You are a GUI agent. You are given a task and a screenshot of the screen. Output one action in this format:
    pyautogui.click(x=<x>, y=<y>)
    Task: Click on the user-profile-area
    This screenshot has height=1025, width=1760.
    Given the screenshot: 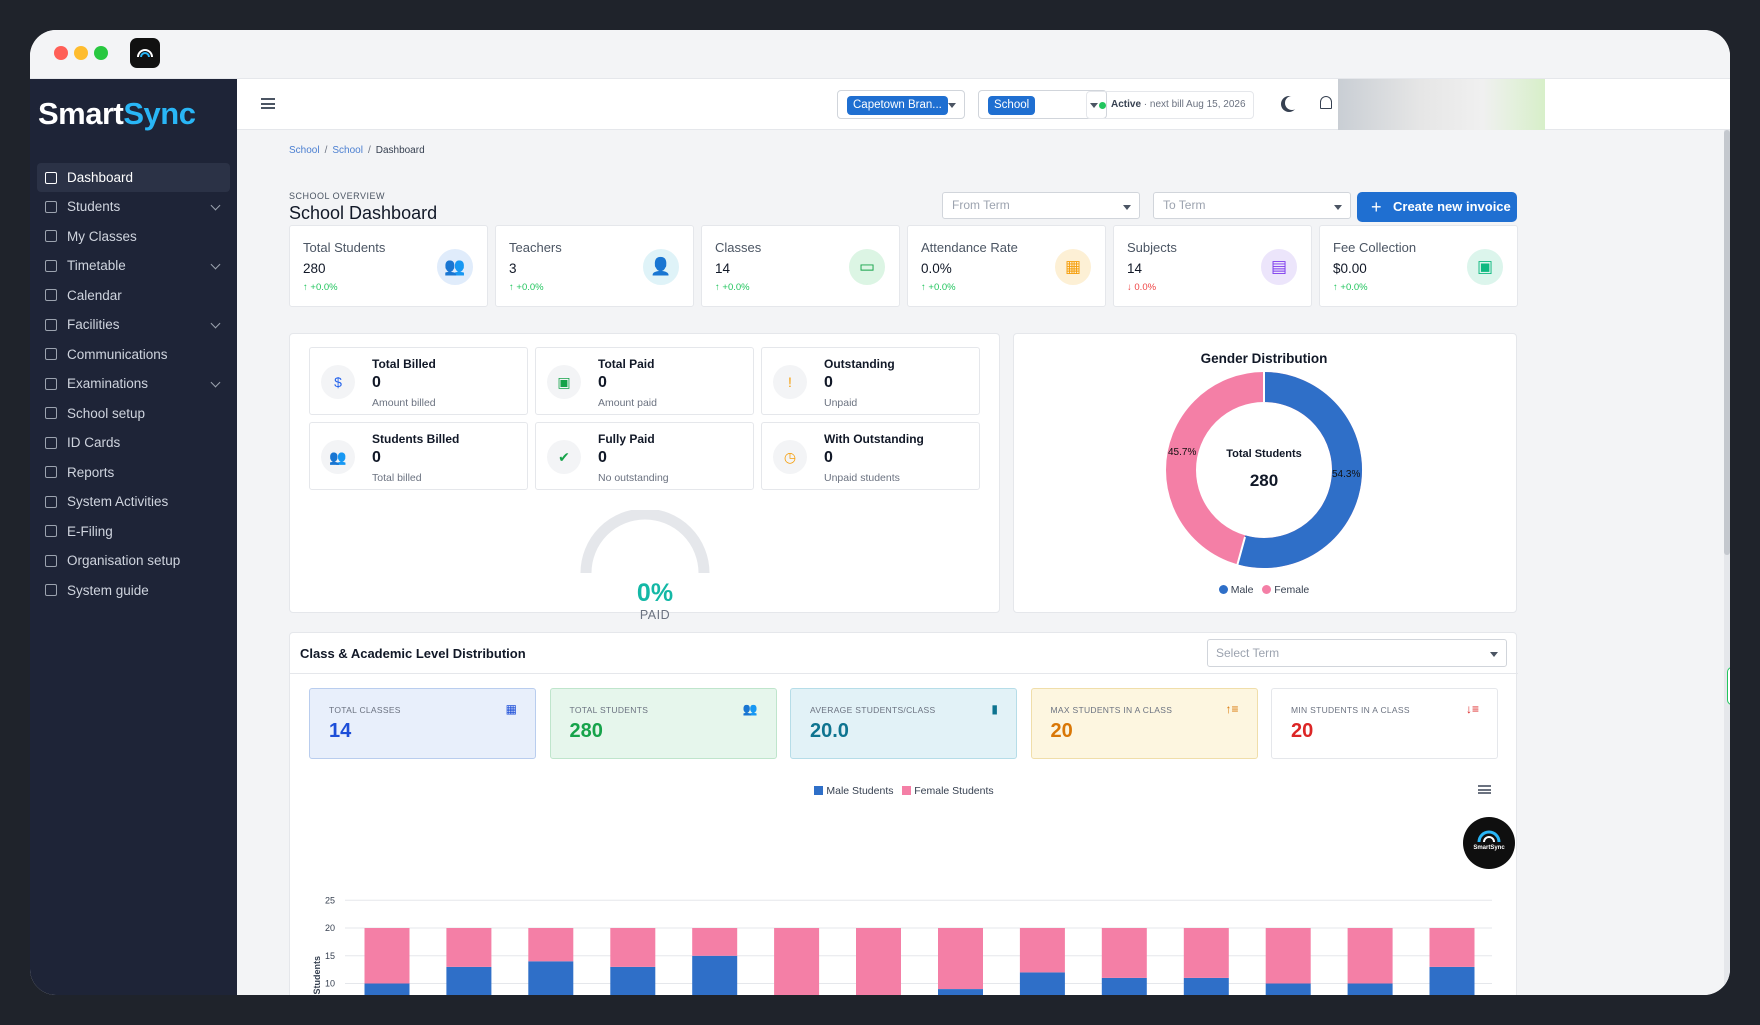 What is the action you would take?
    pyautogui.click(x=1441, y=104)
    